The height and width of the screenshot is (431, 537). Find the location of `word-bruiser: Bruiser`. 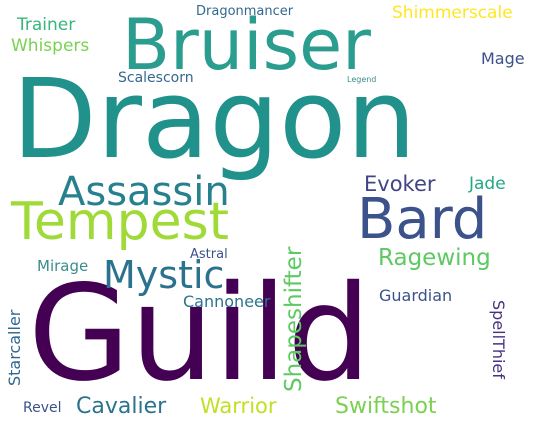

word-bruiser: Bruiser is located at coordinates (246, 45).